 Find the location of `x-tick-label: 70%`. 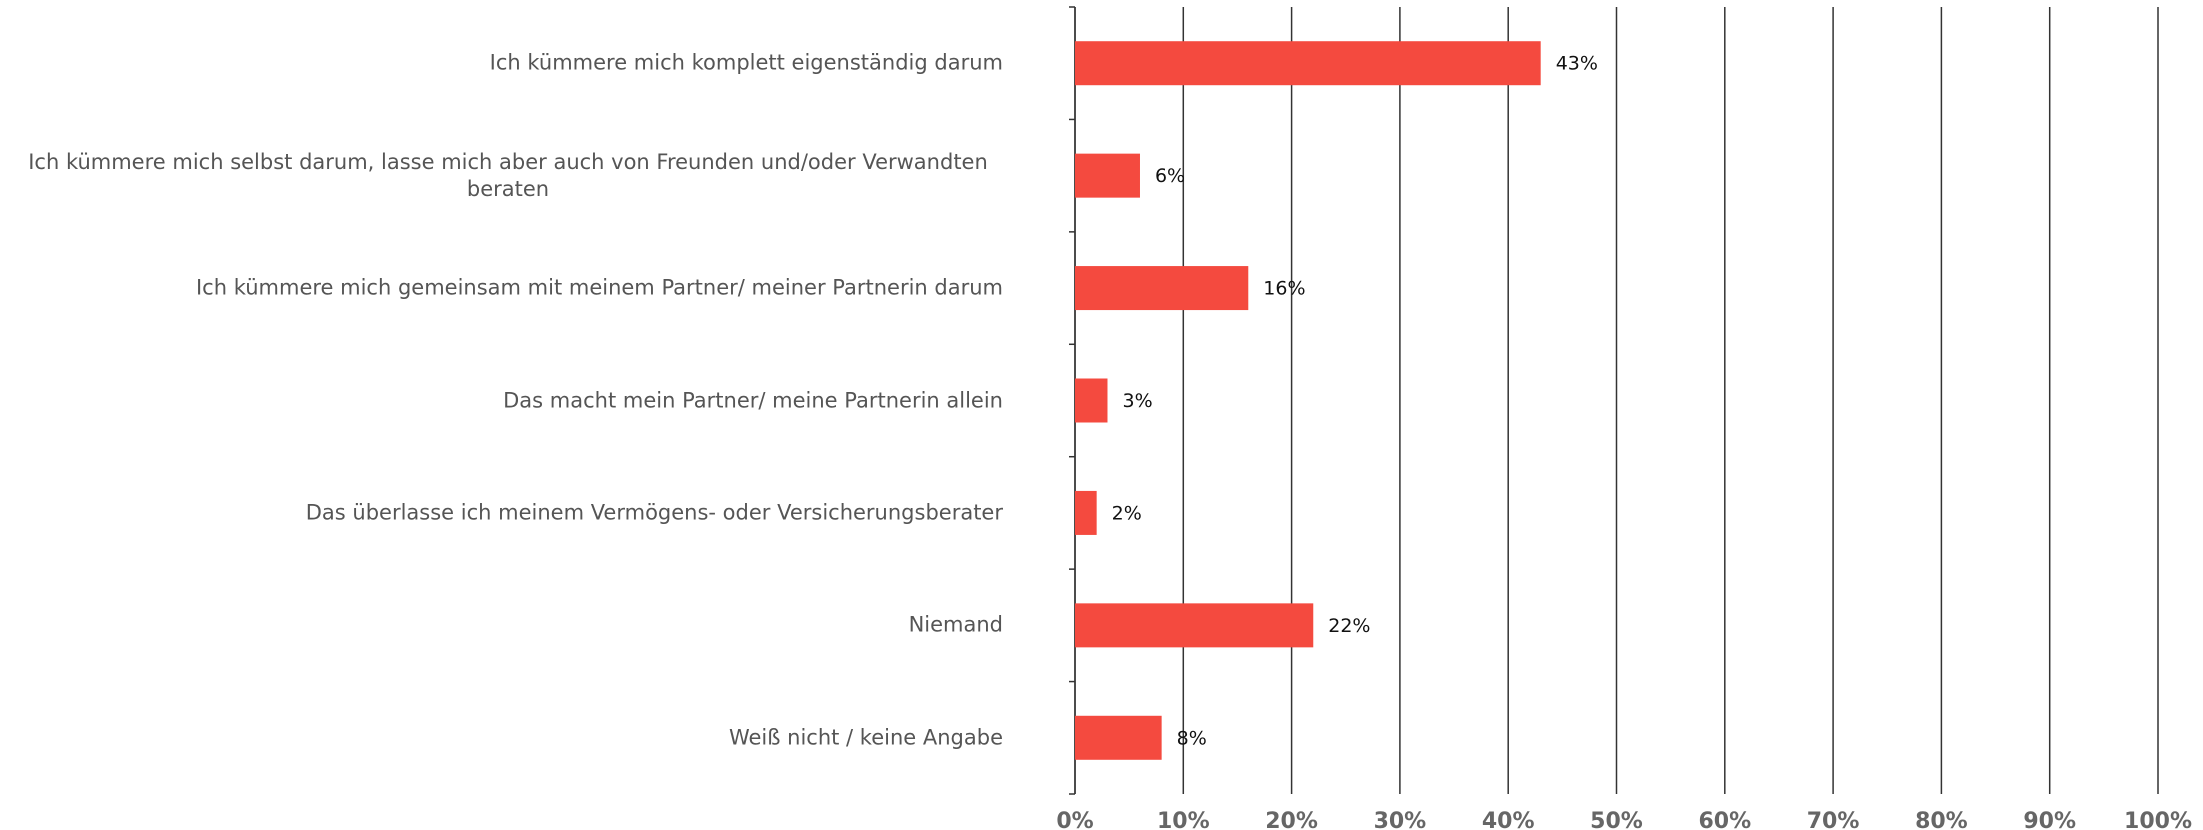

x-tick-label: 70% is located at coordinates (1833, 819).